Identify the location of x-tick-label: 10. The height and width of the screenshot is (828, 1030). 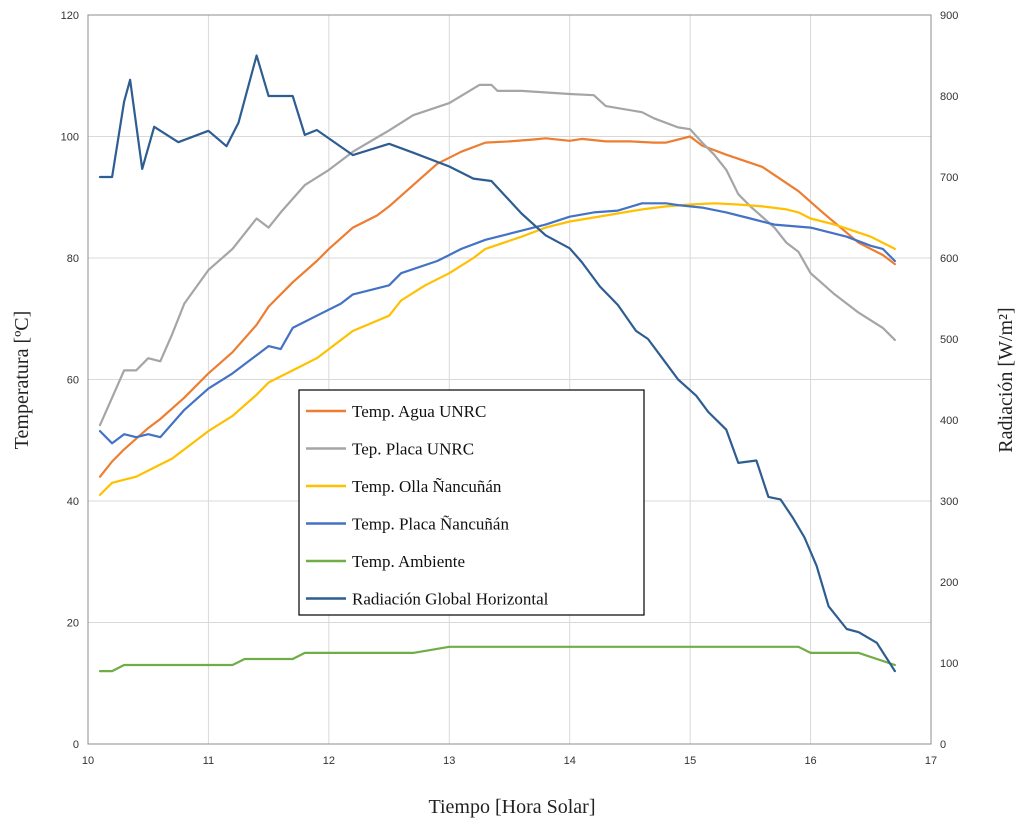
(88, 761).